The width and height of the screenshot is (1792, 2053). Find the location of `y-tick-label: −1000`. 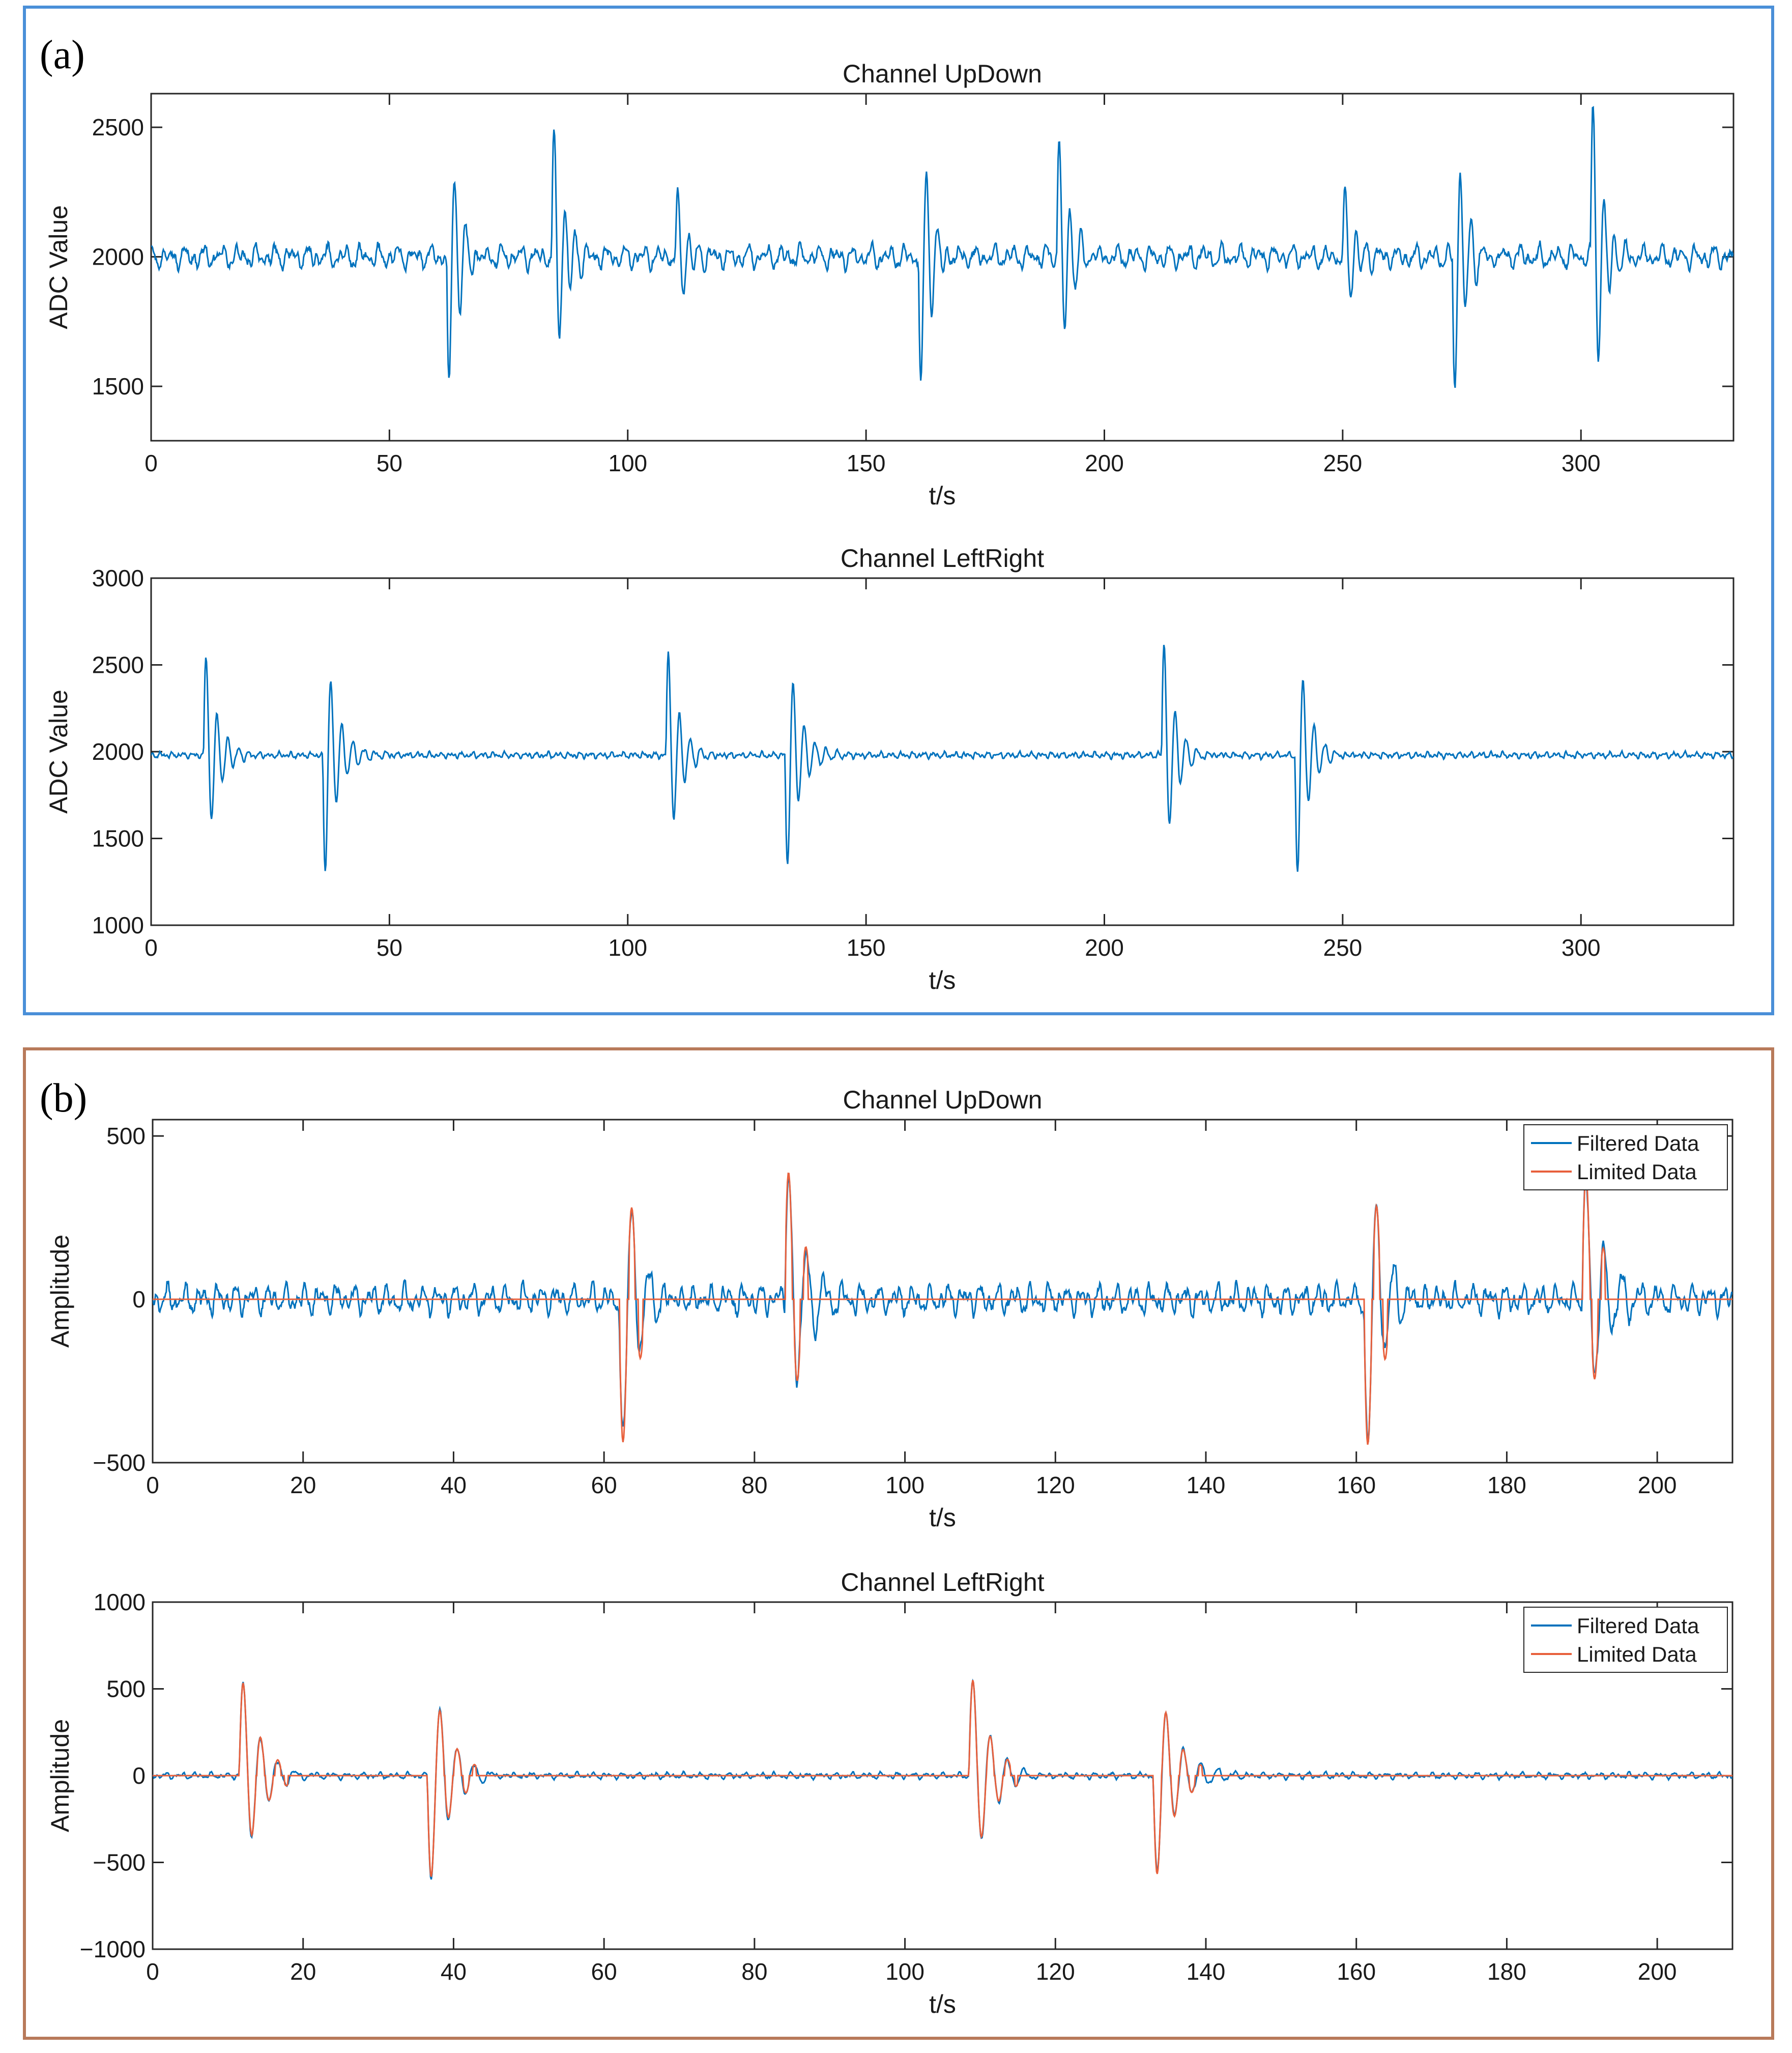

y-tick-label: −1000 is located at coordinates (113, 1949).